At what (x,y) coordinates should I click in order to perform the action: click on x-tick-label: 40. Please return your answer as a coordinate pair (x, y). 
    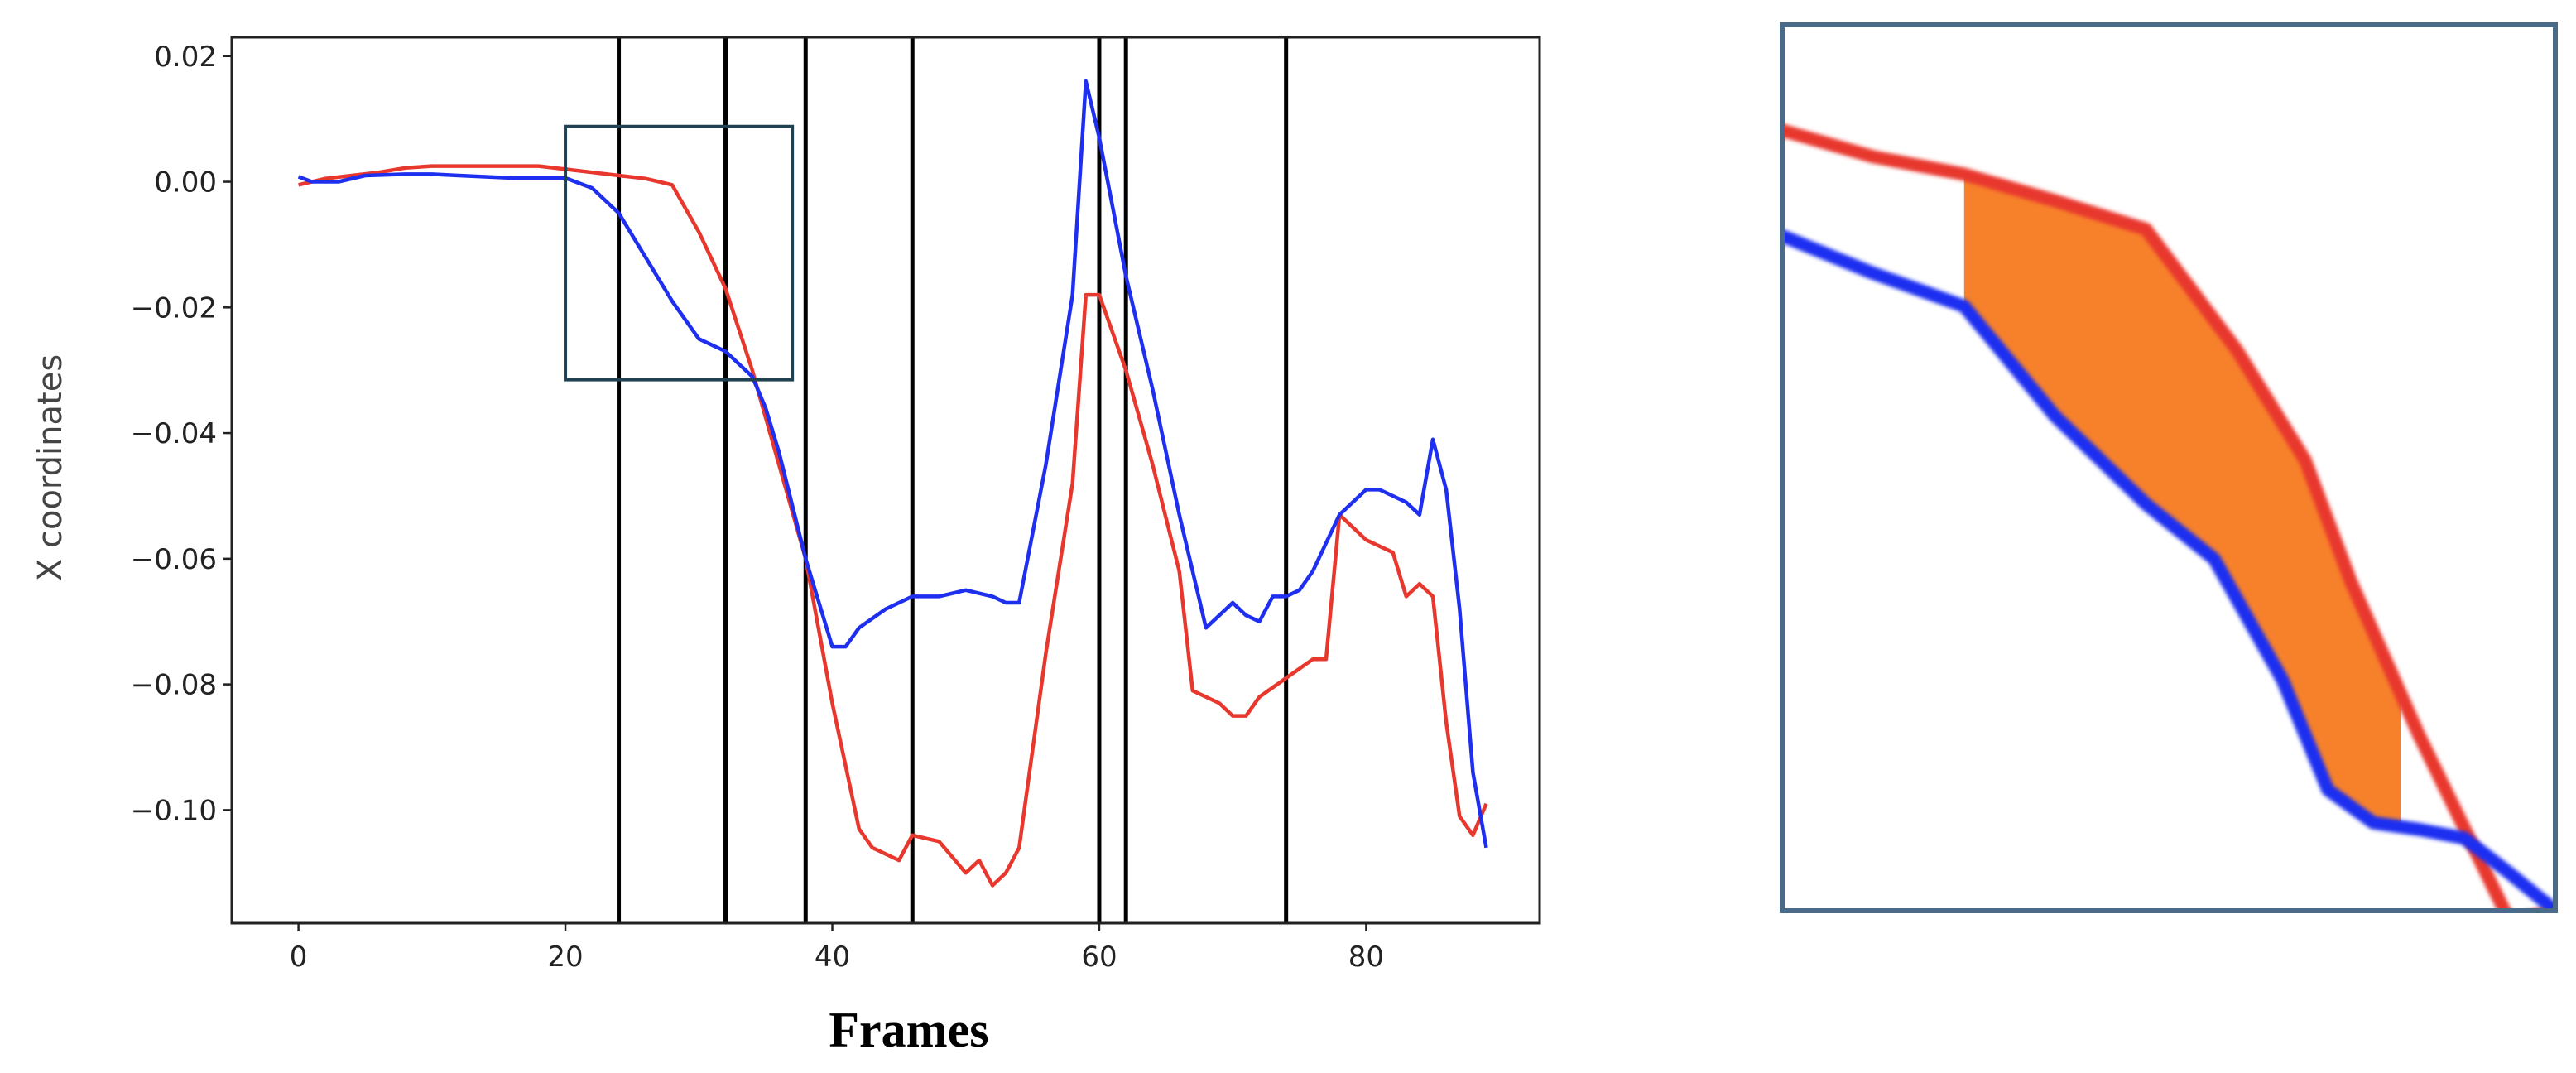
    Looking at the image, I should click on (832, 957).